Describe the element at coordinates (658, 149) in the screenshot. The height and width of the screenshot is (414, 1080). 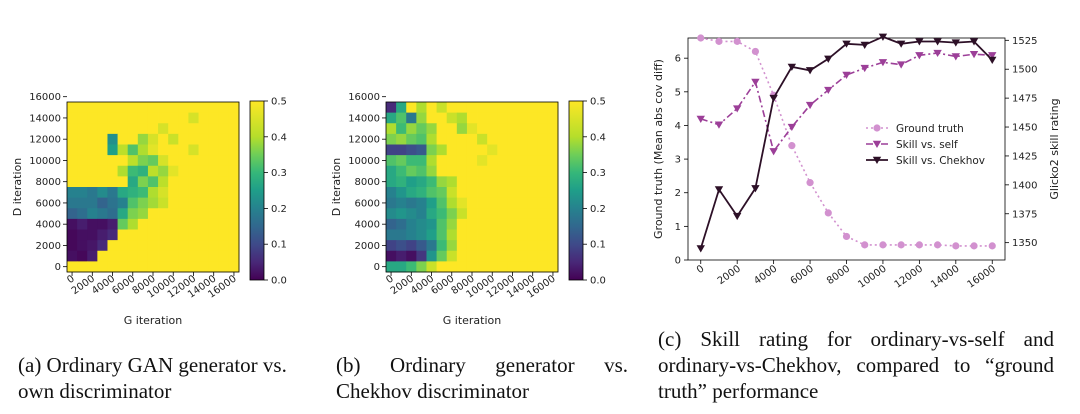
I see `y-axis-label: Ground truth (Mean abs cov diff)` at that location.